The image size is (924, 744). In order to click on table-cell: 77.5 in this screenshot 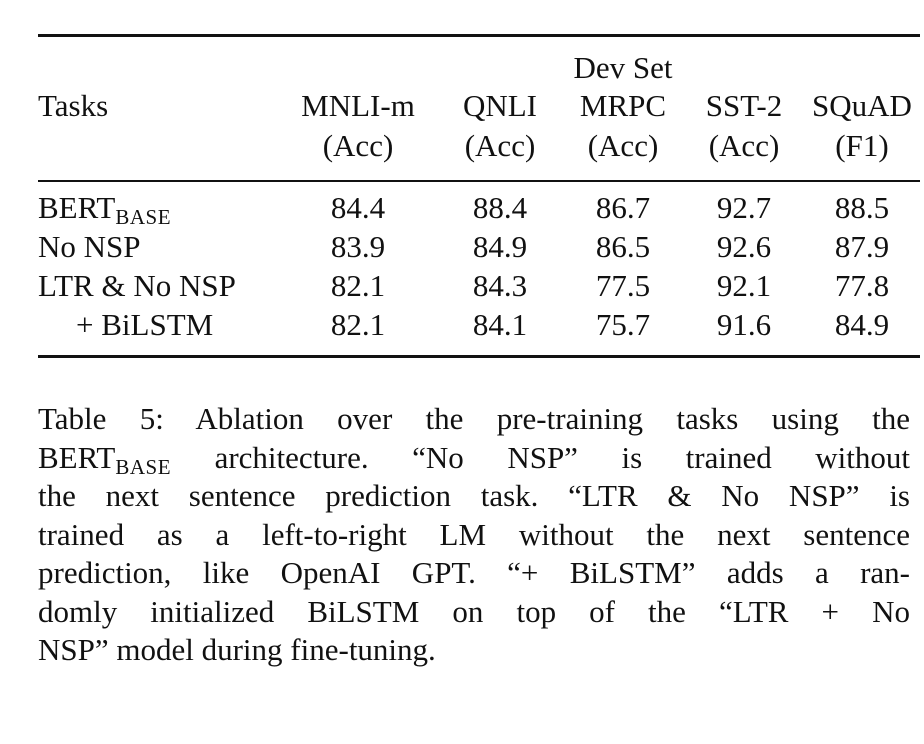, I will do `click(623, 285)`.